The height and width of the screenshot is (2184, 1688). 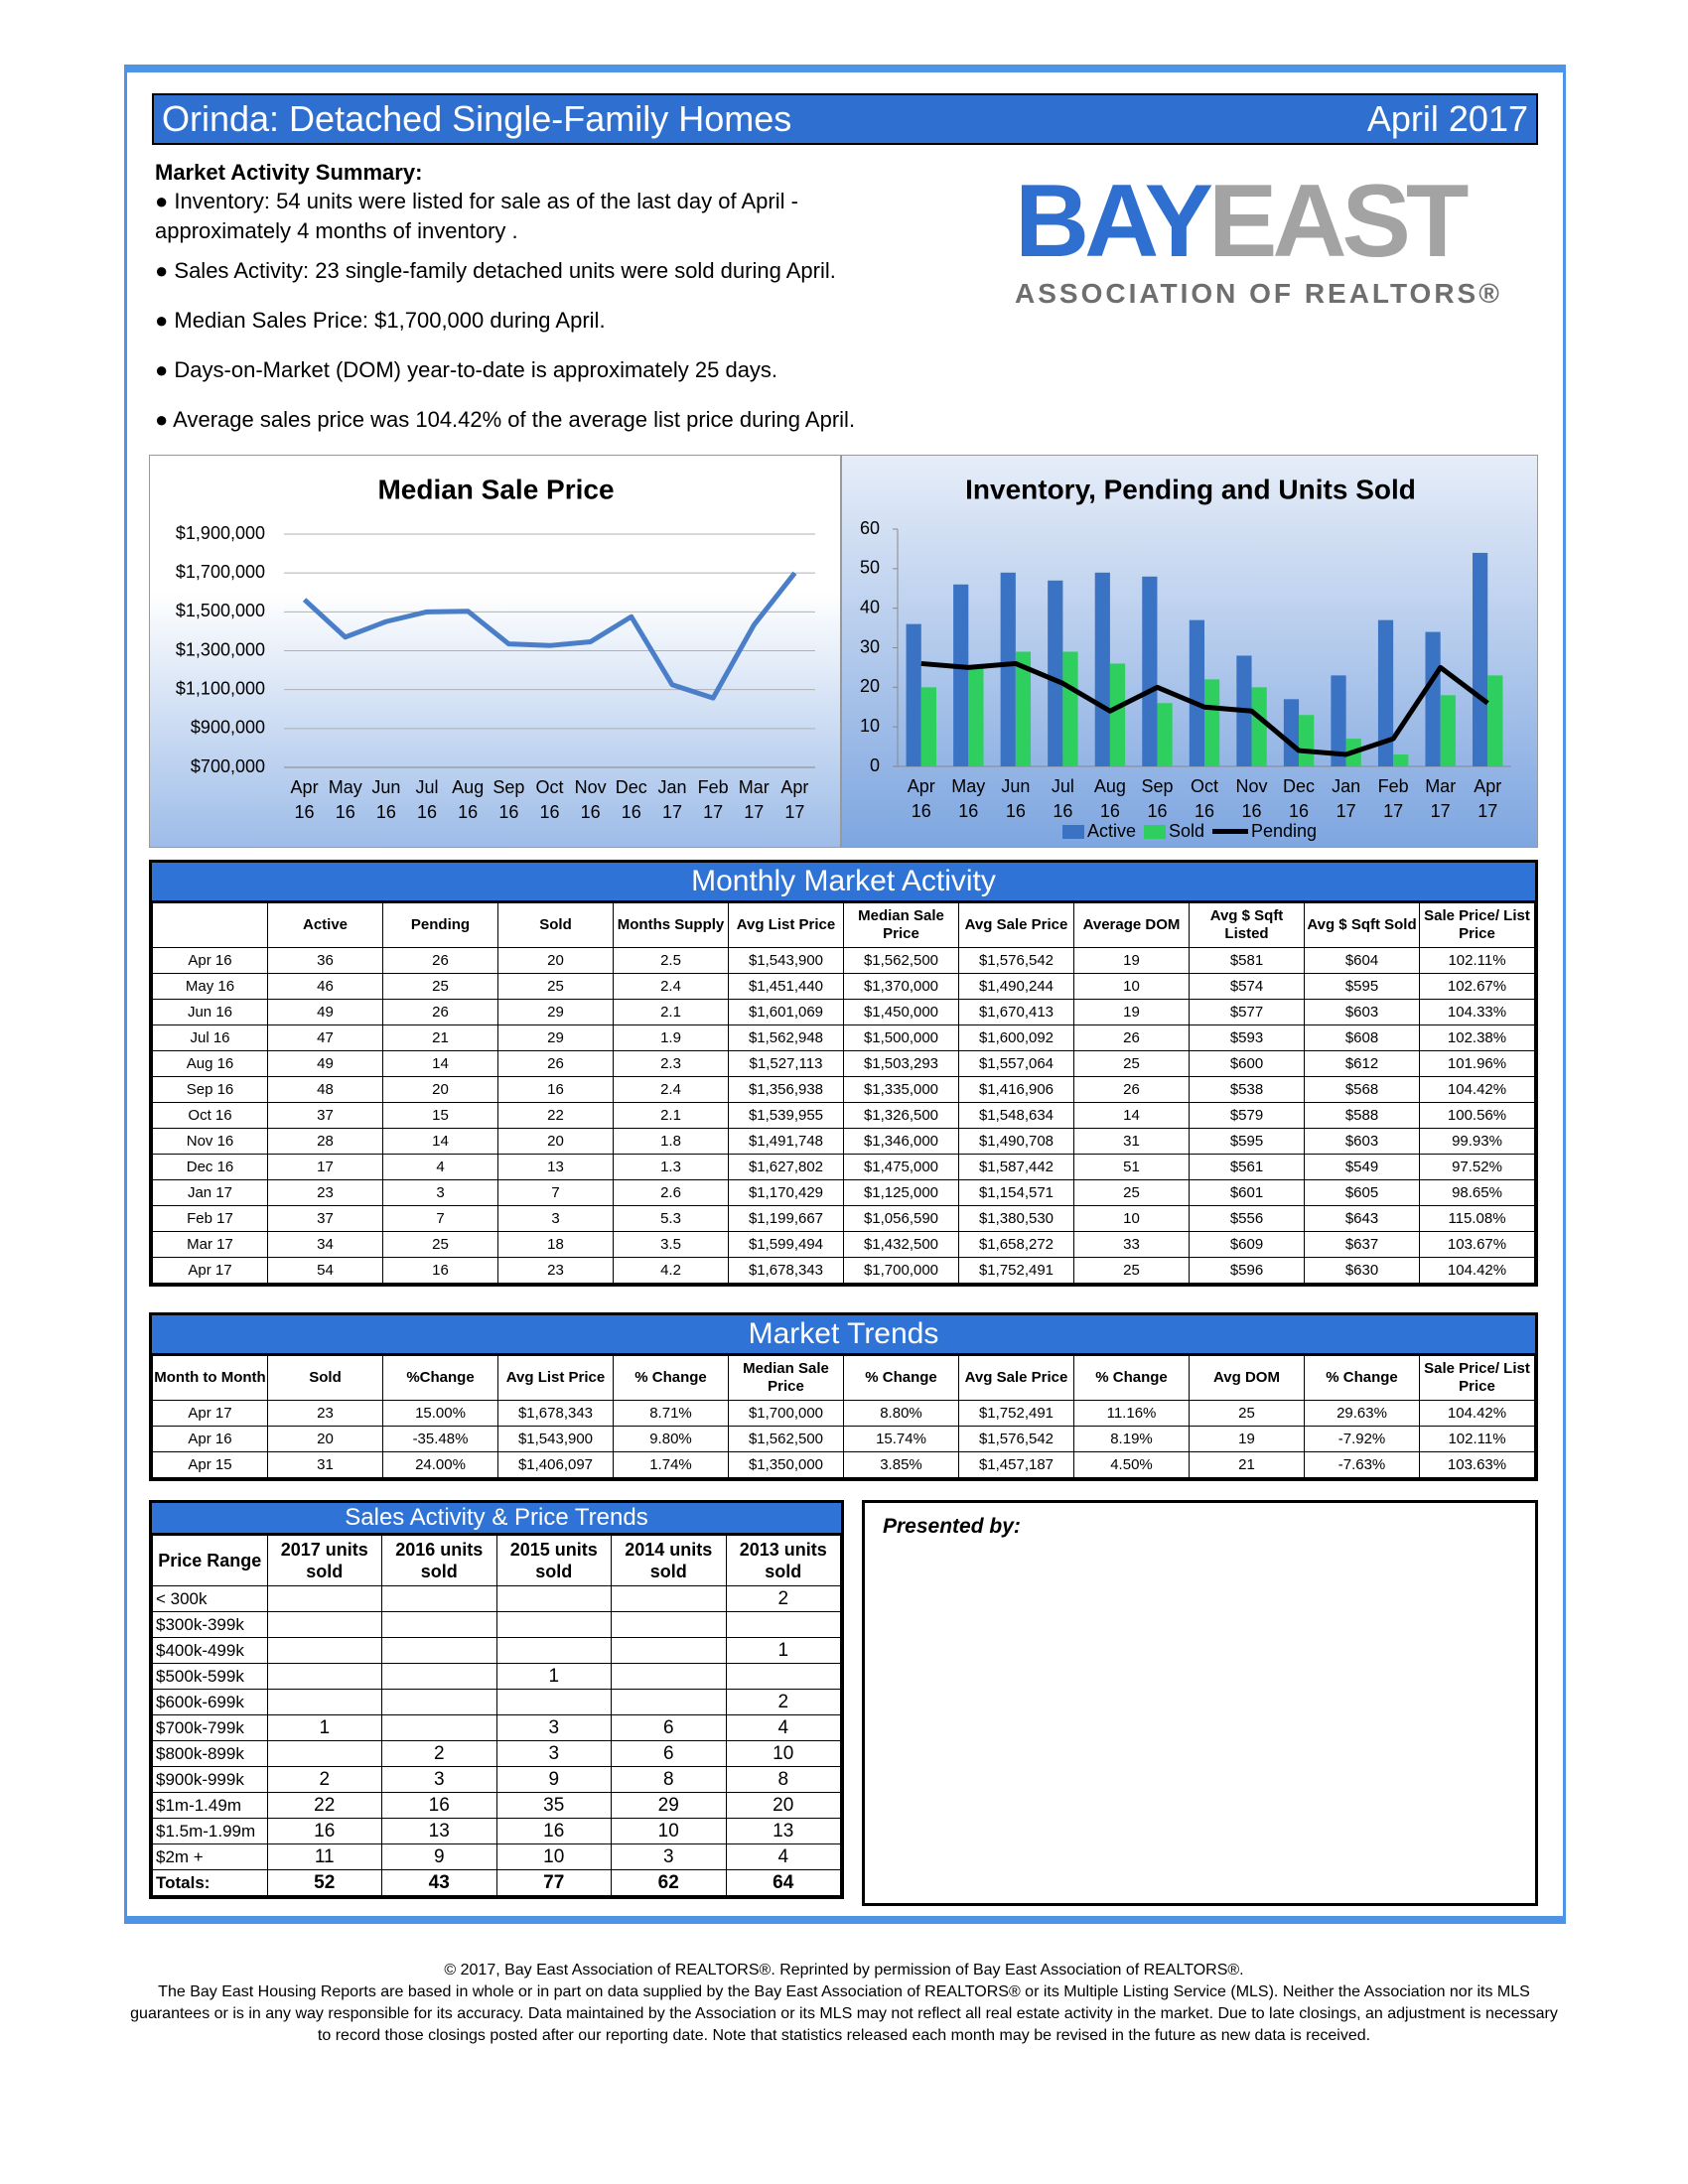 I want to click on y-tick-label: 10, so click(x=870, y=726).